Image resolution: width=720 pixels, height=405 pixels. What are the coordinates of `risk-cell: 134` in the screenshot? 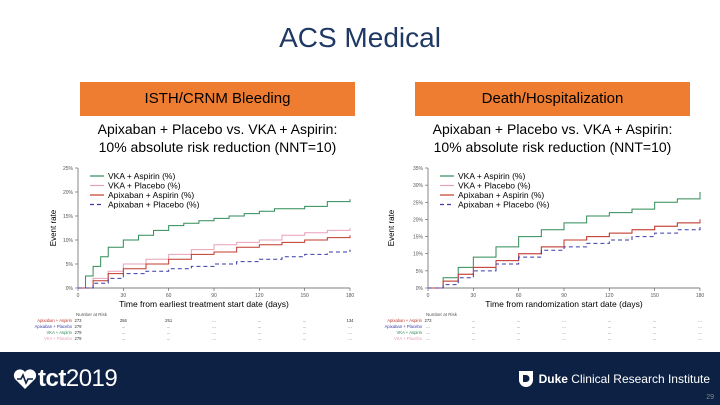 It's located at (351, 320).